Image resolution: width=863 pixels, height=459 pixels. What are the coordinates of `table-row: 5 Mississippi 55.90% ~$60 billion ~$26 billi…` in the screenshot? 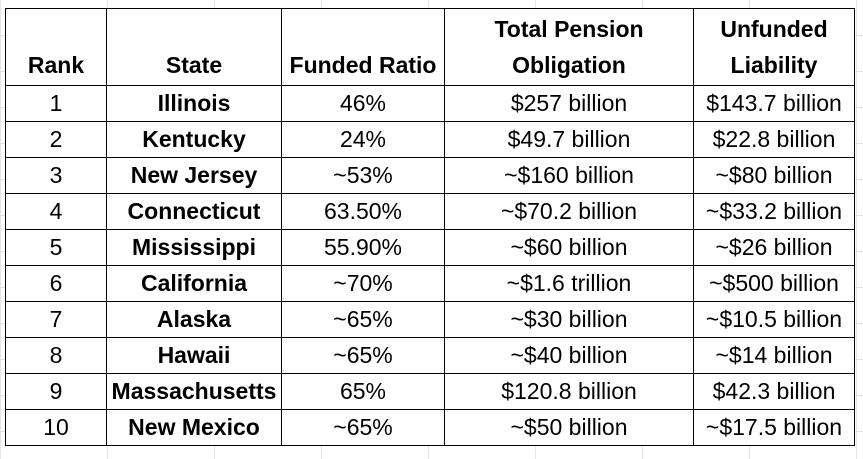 It's located at (430, 247).